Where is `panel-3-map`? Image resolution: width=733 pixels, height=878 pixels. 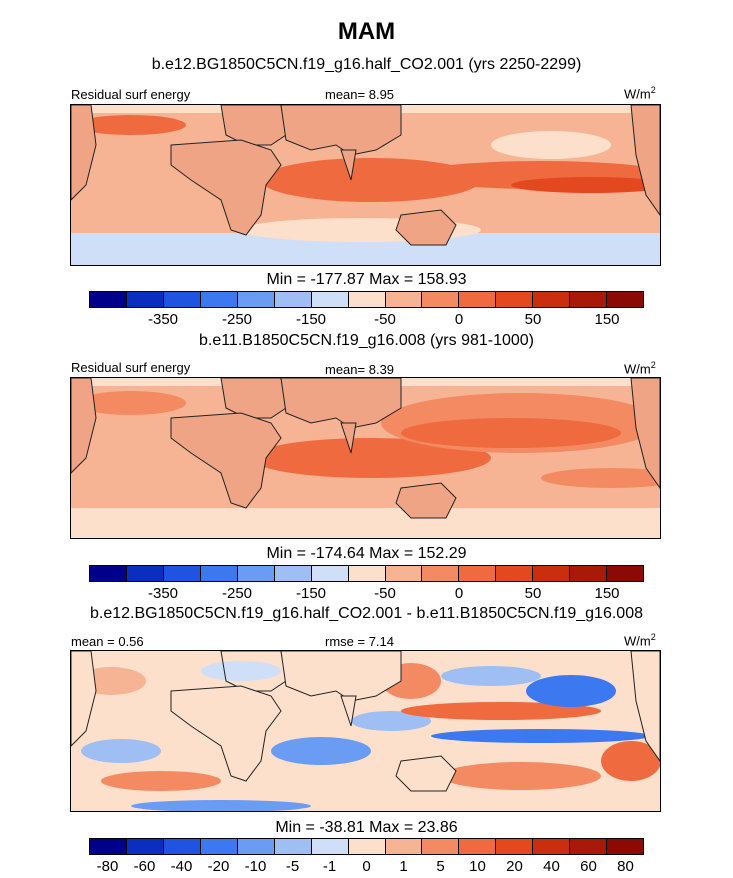 panel-3-map is located at coordinates (365, 731).